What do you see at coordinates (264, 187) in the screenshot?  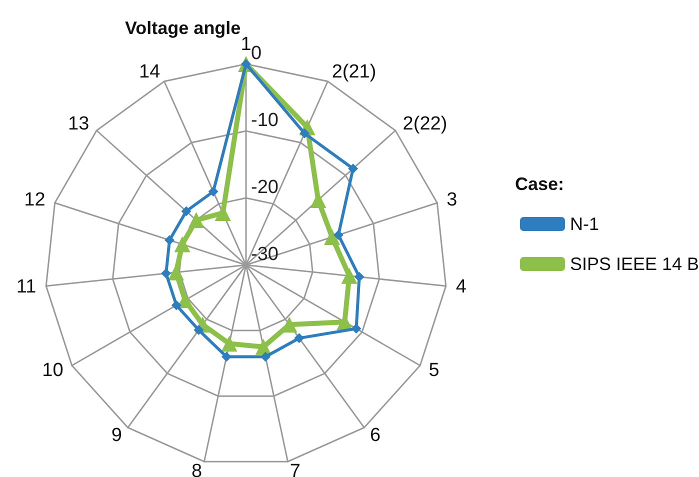 I see `y-tick-label: -20` at bounding box center [264, 187].